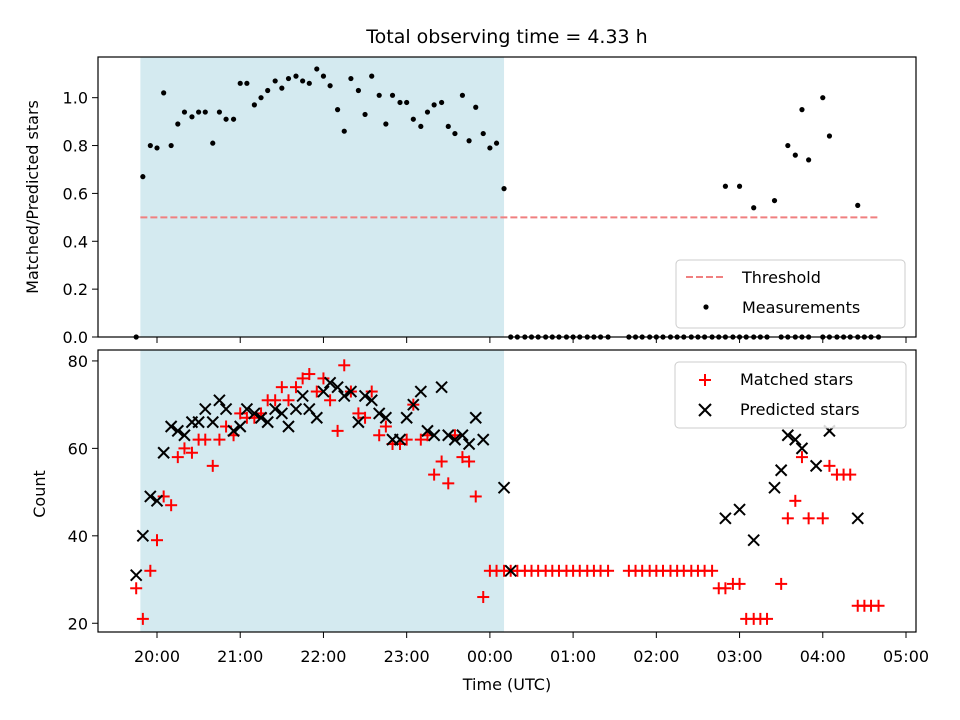 This screenshot has width=960, height=720. I want to click on x-axis-label: Time (UTC), so click(506, 684).